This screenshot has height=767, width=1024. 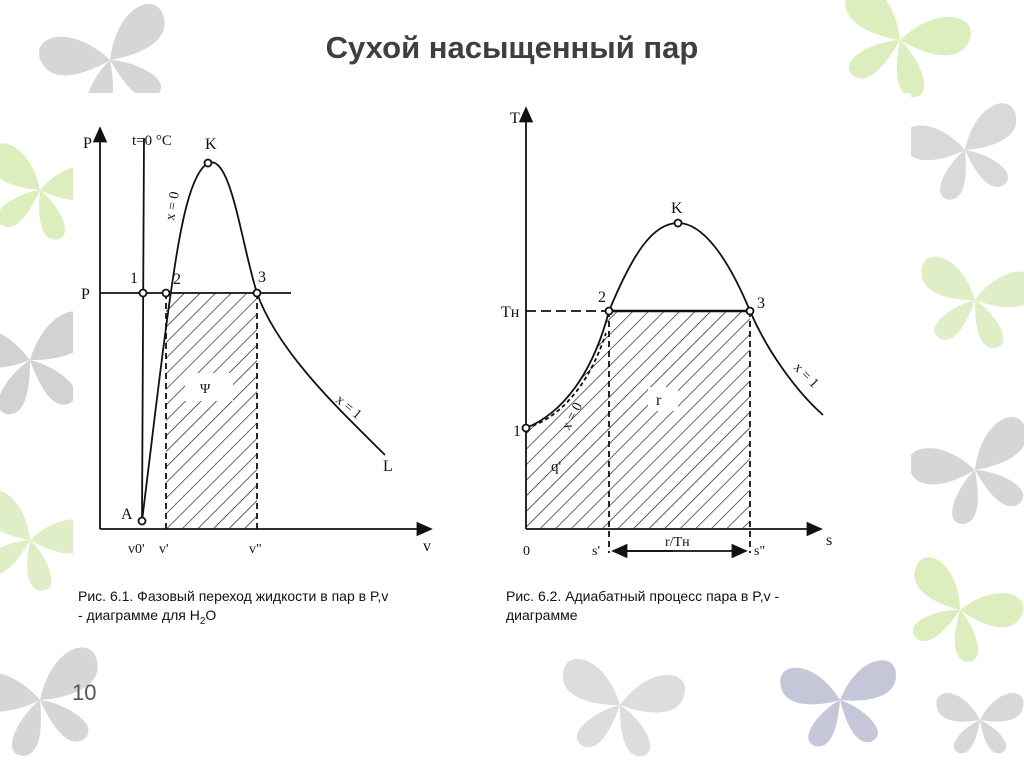 I want to click on figure1-caption-sub: 2, so click(x=202, y=621).